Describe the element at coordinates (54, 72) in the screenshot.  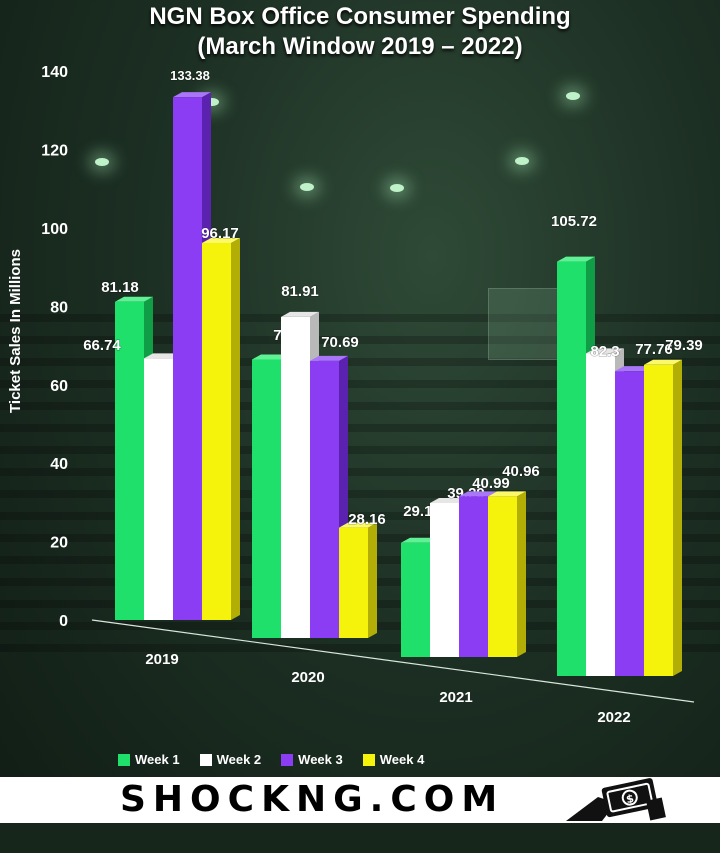
I see `y-tick-label: 140` at that location.